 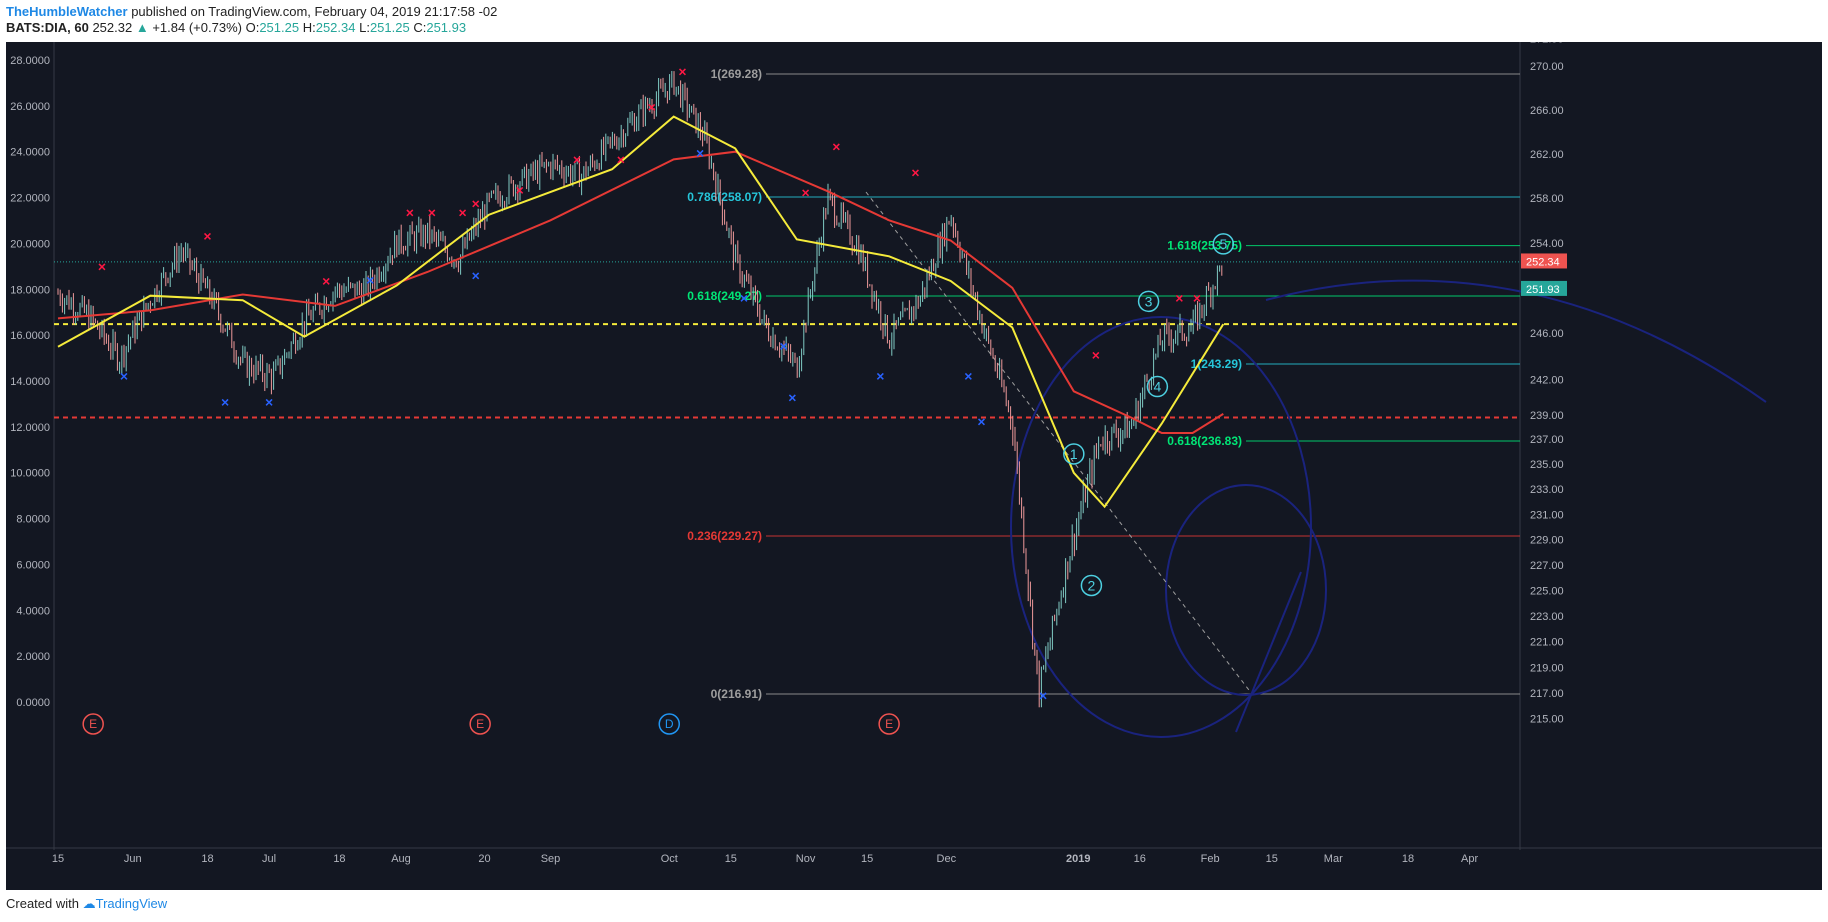 I want to click on left-tick-label: 10.0000, so click(x=30, y=474).